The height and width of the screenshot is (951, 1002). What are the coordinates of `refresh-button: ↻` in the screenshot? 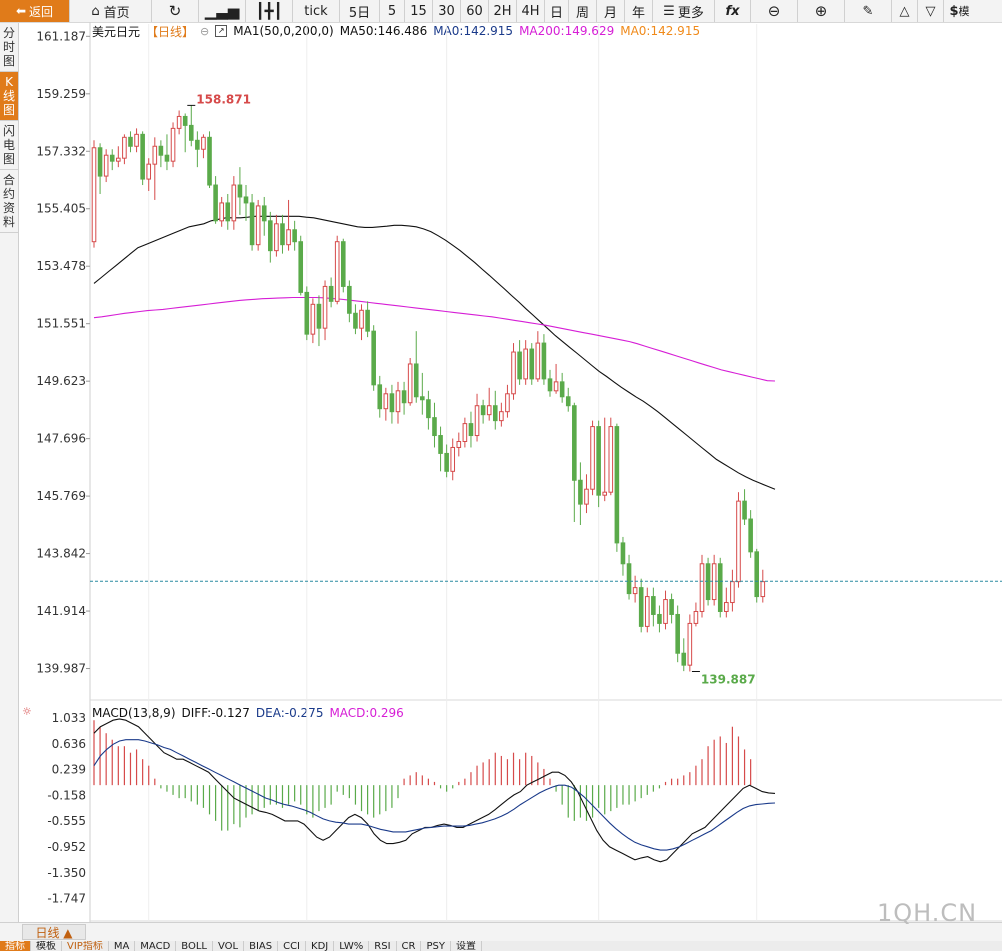 It's located at (175, 11).